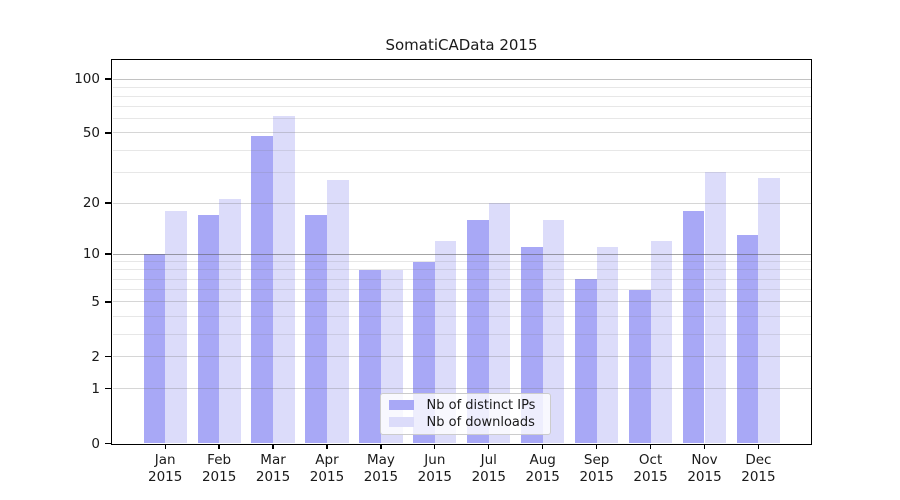 The width and height of the screenshot is (900, 500). Describe the element at coordinates (219, 446) in the screenshot. I see `x-tick-mark-feb` at that location.